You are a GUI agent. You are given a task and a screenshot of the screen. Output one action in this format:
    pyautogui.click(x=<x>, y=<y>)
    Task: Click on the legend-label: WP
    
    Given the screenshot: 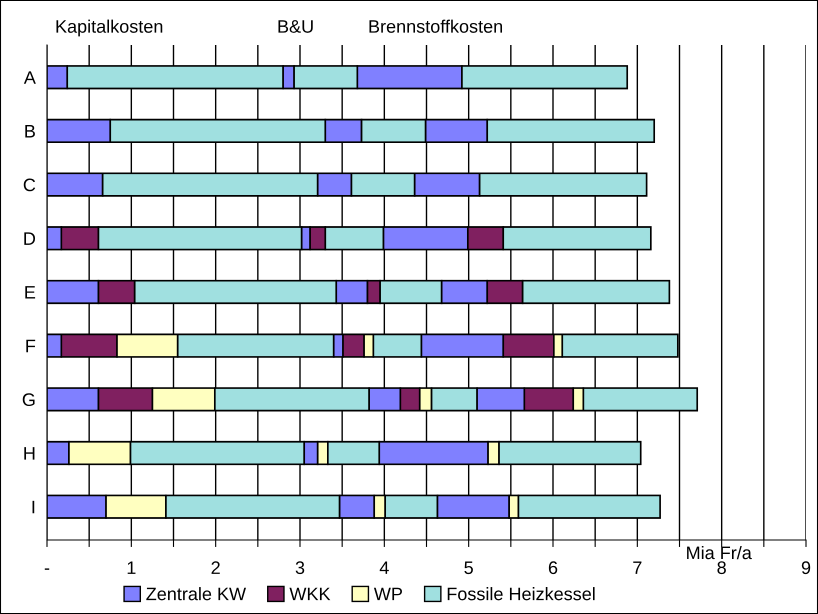 What is the action you would take?
    pyautogui.click(x=388, y=594)
    